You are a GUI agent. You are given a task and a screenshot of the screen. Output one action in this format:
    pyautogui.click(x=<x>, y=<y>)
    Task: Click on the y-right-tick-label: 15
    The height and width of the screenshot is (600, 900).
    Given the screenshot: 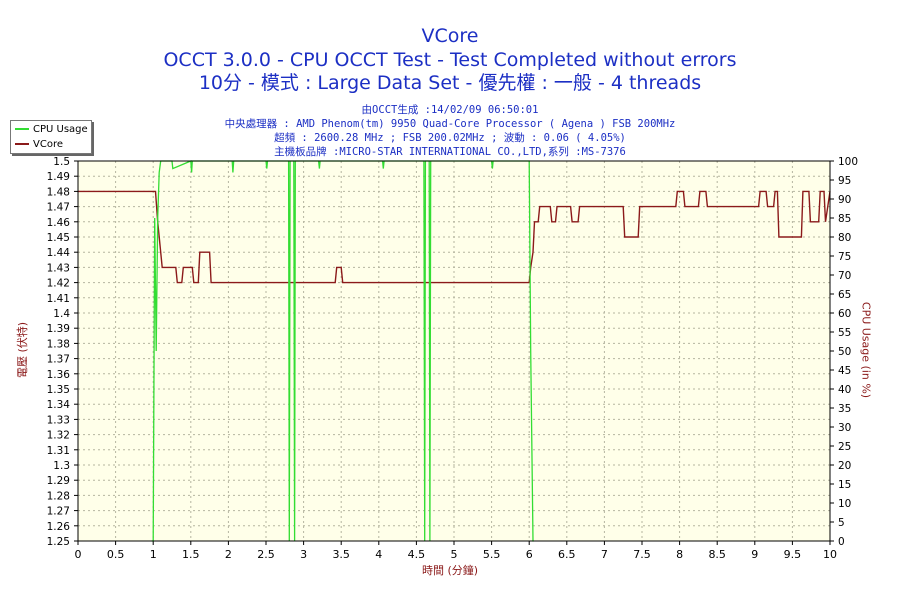 What is the action you would take?
    pyautogui.click(x=844, y=485)
    